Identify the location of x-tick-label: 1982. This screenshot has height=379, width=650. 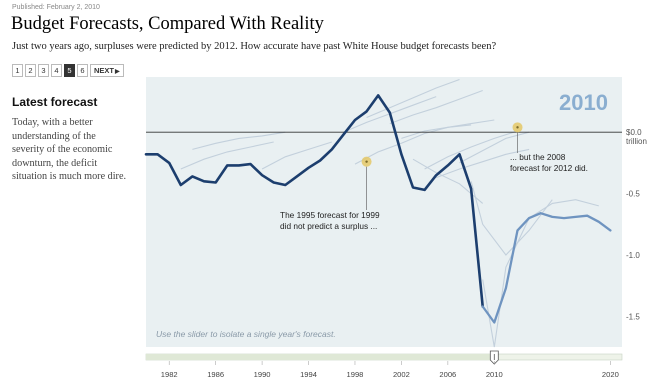
(169, 374).